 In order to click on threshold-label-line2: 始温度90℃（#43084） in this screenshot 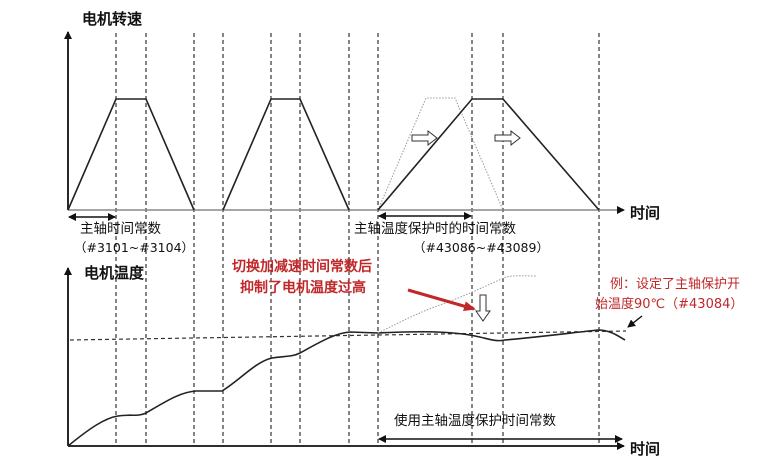, I will do `click(669, 304)`.